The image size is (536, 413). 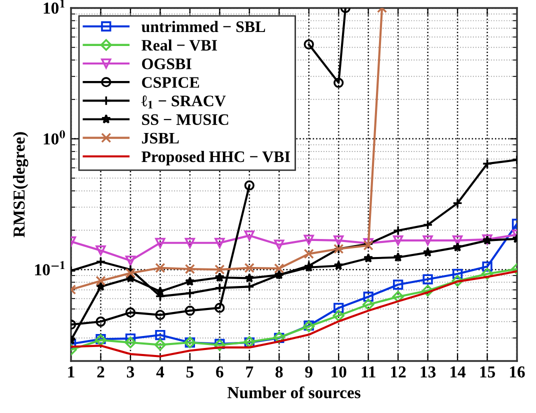 What do you see at coordinates (458, 372) in the screenshot?
I see `x-tick-label: 14` at bounding box center [458, 372].